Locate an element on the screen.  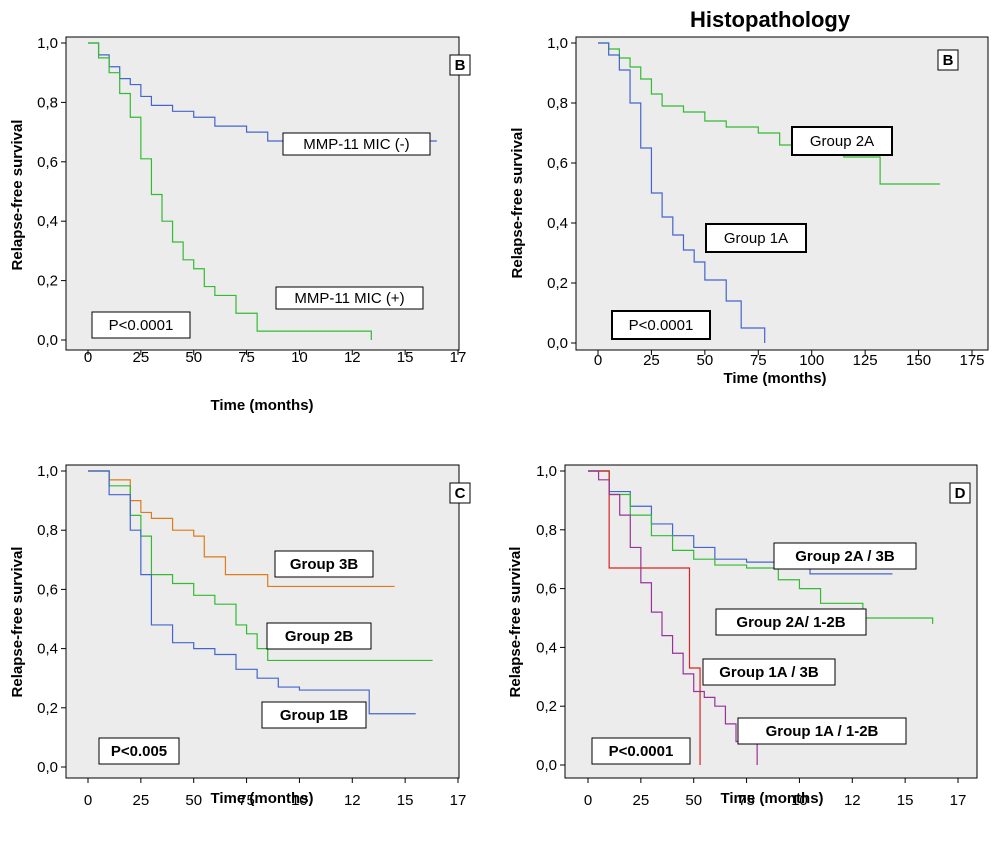
series-group-1b is located at coordinates (252, 592).